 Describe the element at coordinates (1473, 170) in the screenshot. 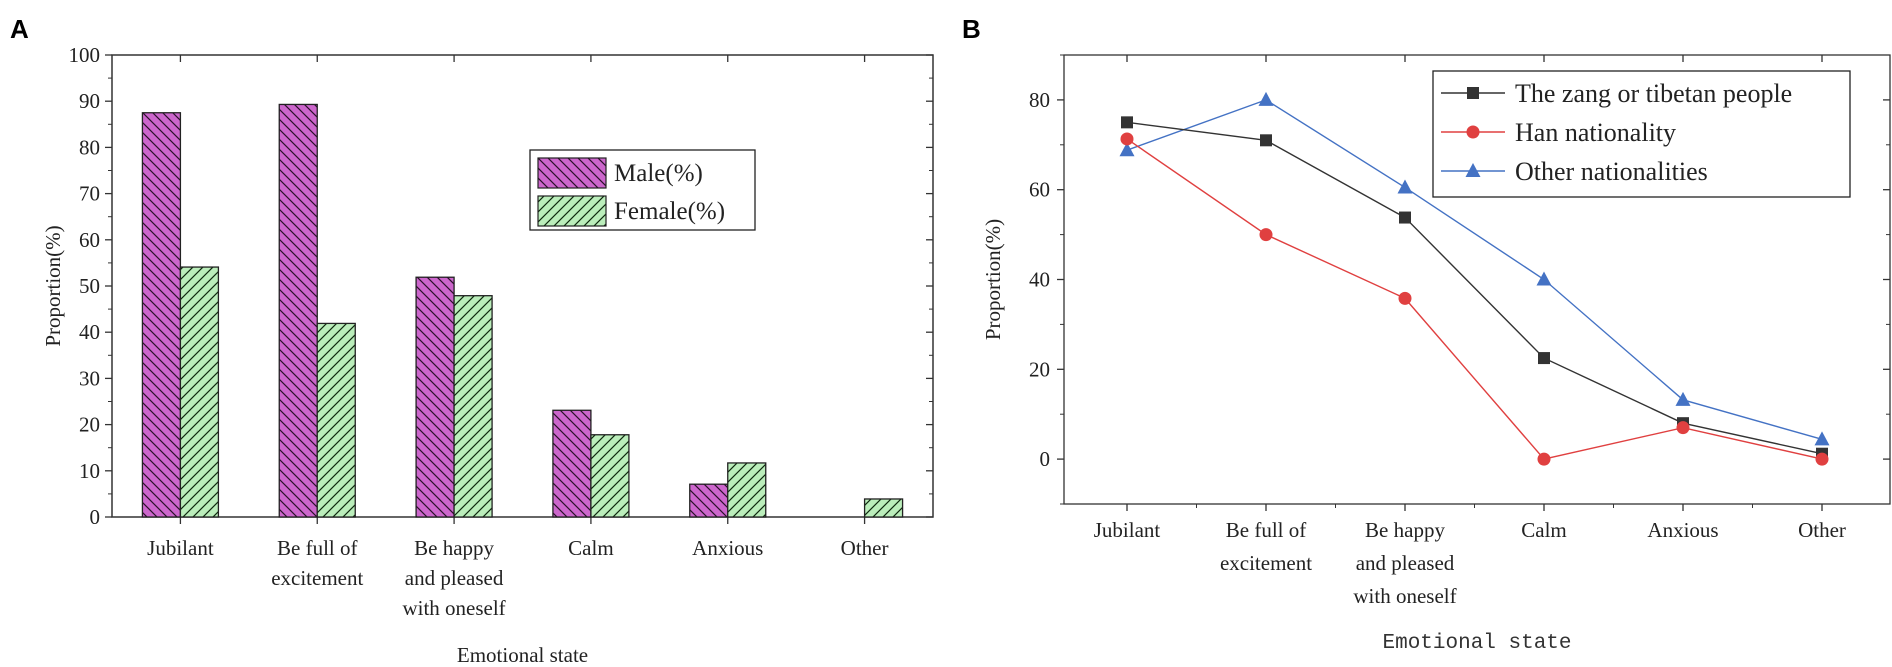

I see `legend-marker-triangle` at that location.